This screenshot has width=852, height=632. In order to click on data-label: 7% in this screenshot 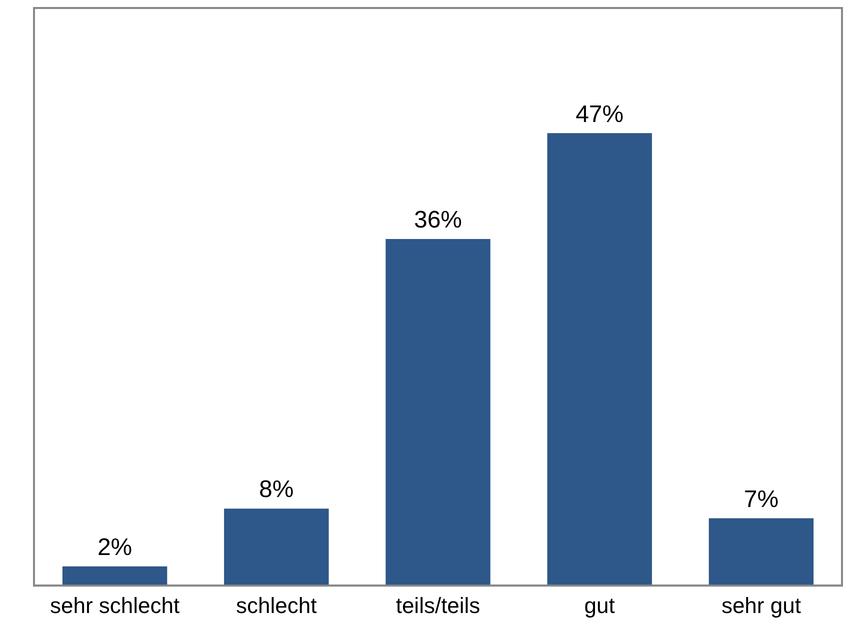, I will do `click(761, 499)`.